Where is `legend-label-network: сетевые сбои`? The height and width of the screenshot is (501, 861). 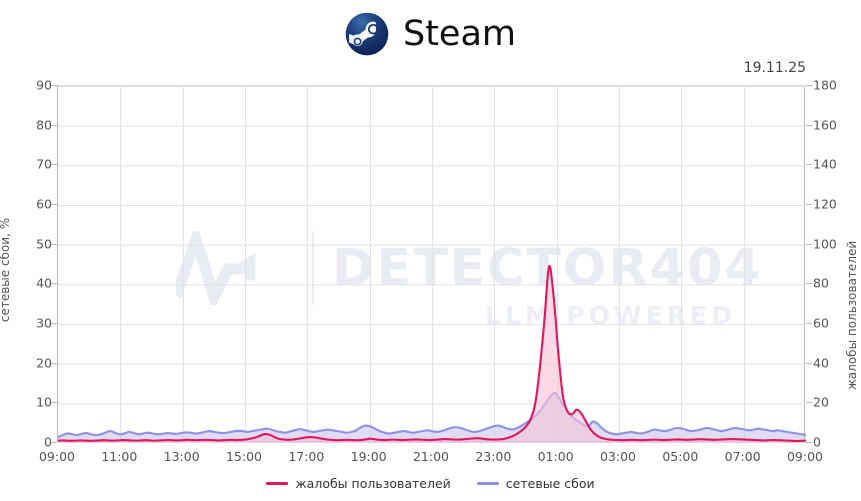 legend-label-network: сетевые сбои is located at coordinates (550, 483).